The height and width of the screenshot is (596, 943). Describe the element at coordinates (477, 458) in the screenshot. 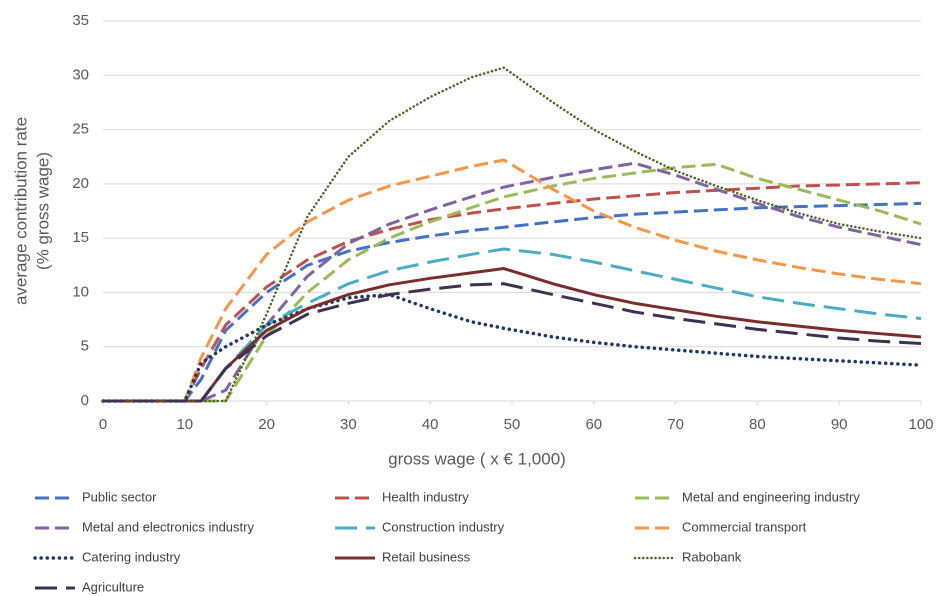

I see `x-axis-label: gross wage ( x € 1,000)` at that location.